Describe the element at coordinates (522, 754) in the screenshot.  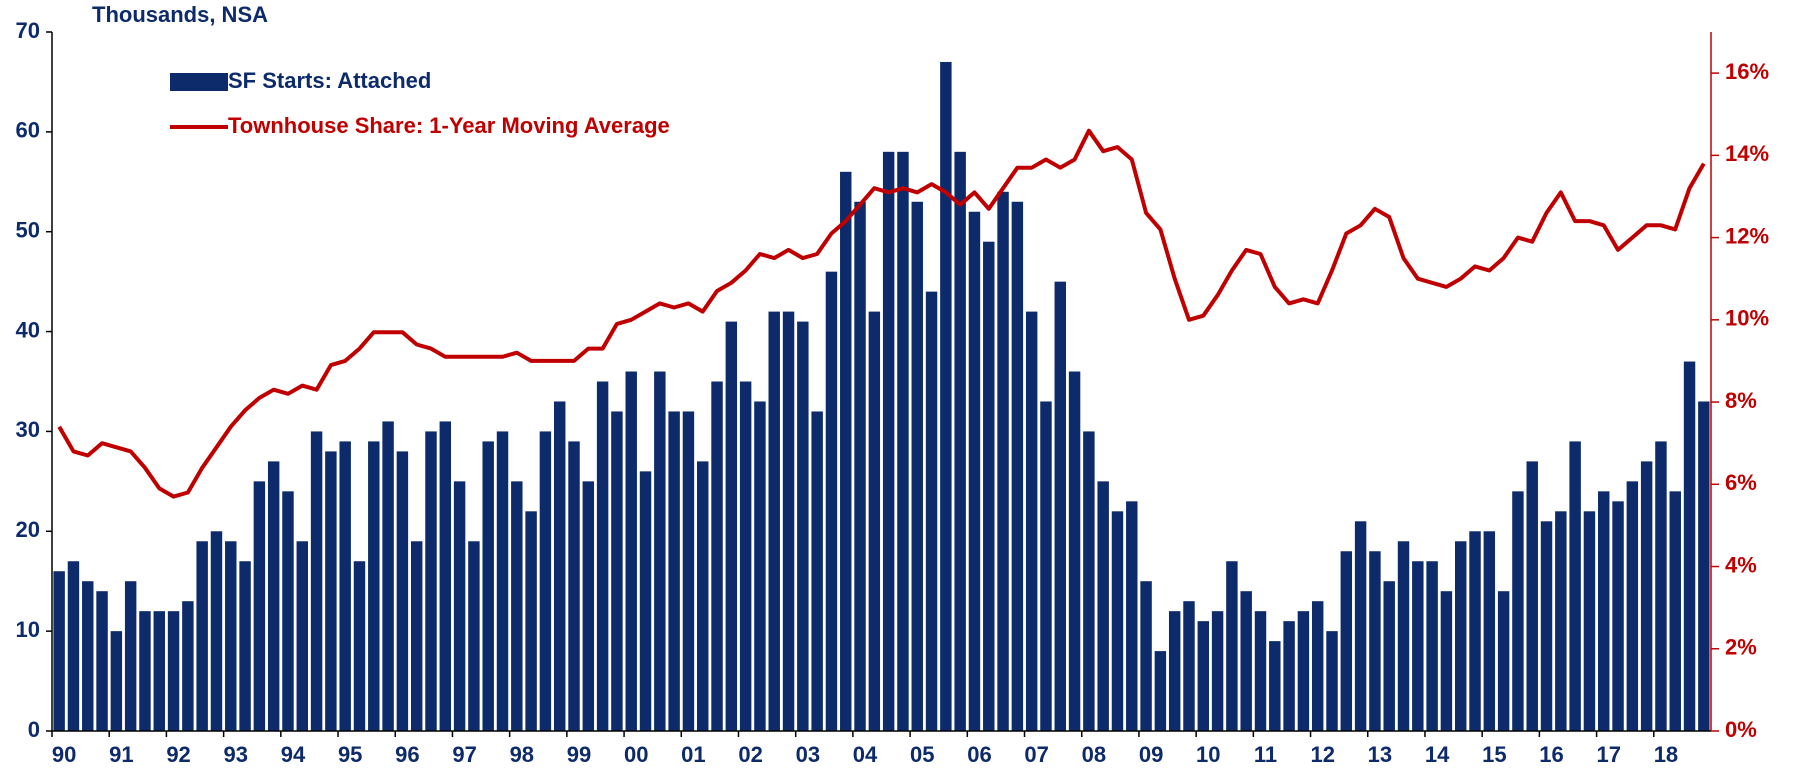
I see `x-tick-label: 98` at that location.